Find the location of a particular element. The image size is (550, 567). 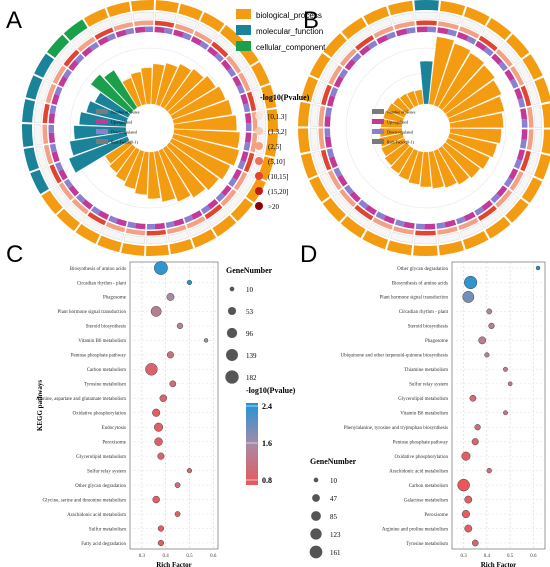

pathway-label: Circadian rhythm - plant is located at coordinates (102, 283).